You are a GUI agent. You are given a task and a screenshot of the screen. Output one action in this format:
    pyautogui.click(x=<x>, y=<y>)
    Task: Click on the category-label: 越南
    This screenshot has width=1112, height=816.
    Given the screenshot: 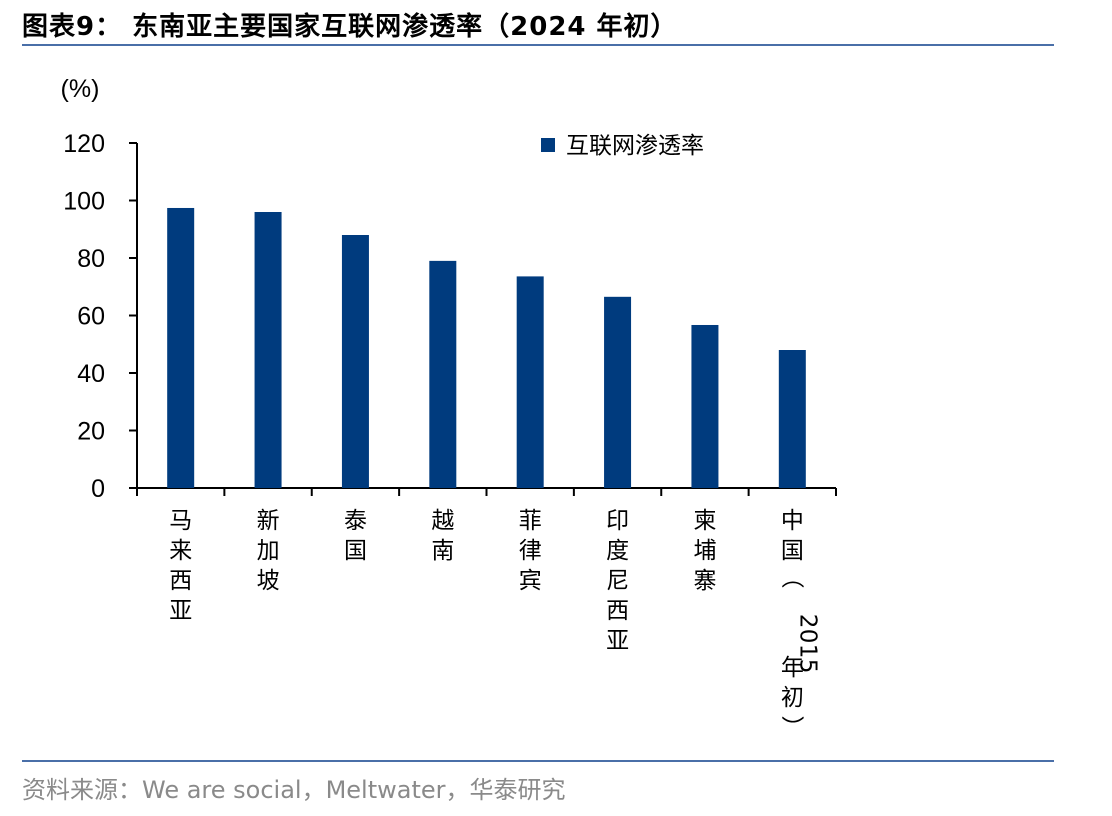 What is the action you would take?
    pyautogui.click(x=442, y=536)
    